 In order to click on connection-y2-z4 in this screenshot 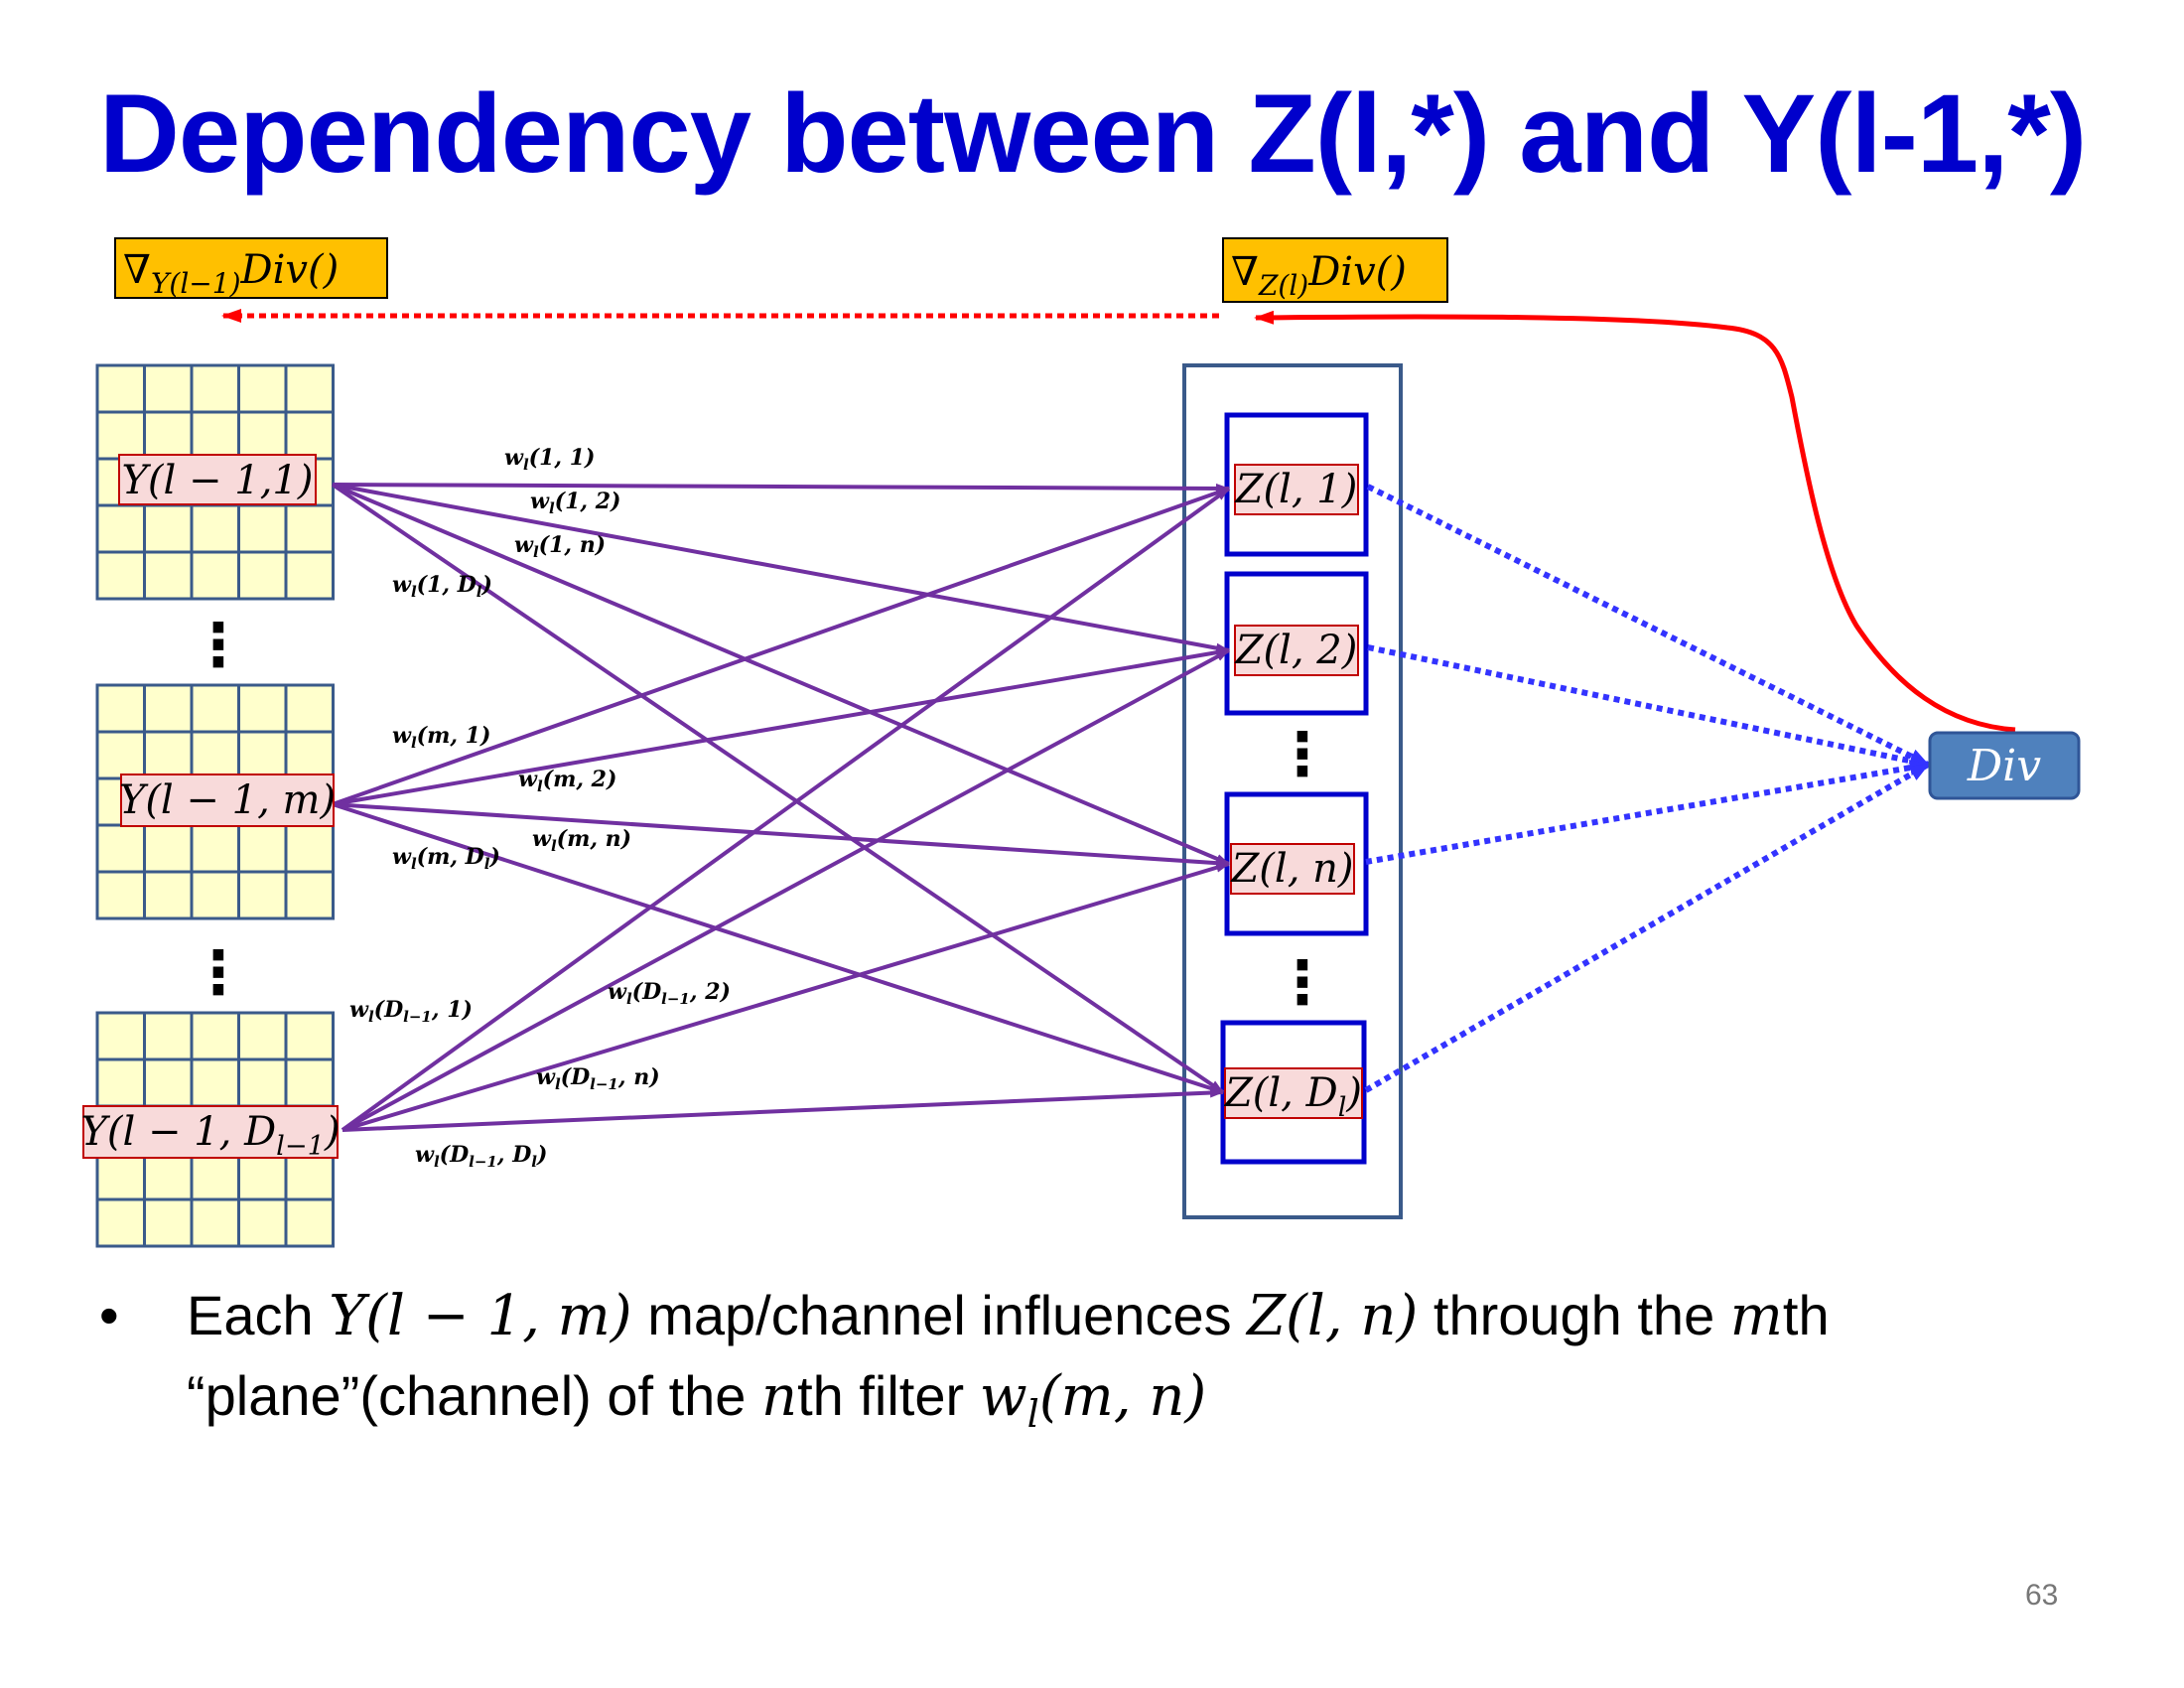, I will do `click(778, 948)`.